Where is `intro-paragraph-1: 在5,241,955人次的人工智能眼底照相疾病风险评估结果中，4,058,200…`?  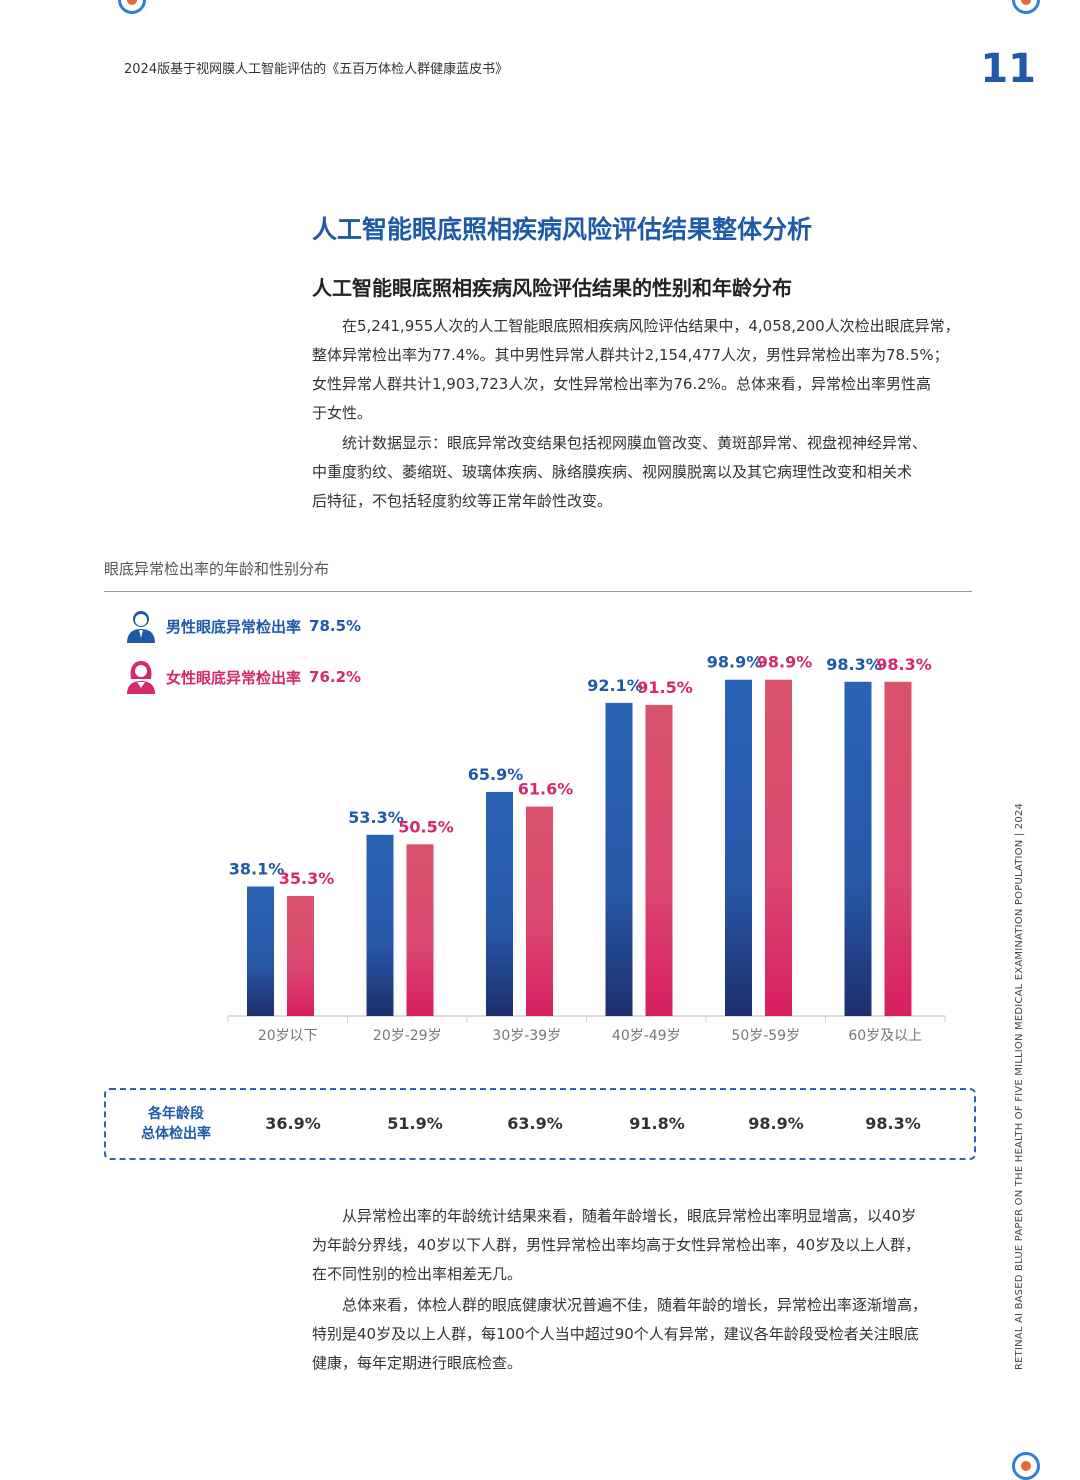
intro-paragraph-1: 在5,241,955人次的人工智能眼底照相疾病风险评估结果中，4,058,200… is located at coordinates (636, 369).